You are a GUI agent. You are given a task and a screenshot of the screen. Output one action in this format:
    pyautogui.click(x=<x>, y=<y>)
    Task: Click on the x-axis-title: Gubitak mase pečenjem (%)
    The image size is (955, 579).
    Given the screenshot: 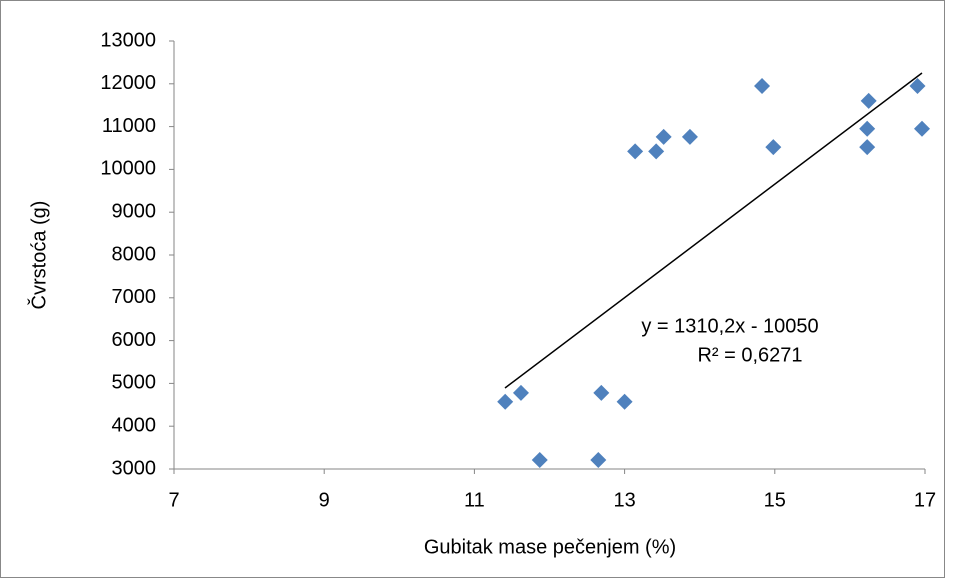 What is the action you would take?
    pyautogui.click(x=550, y=547)
    